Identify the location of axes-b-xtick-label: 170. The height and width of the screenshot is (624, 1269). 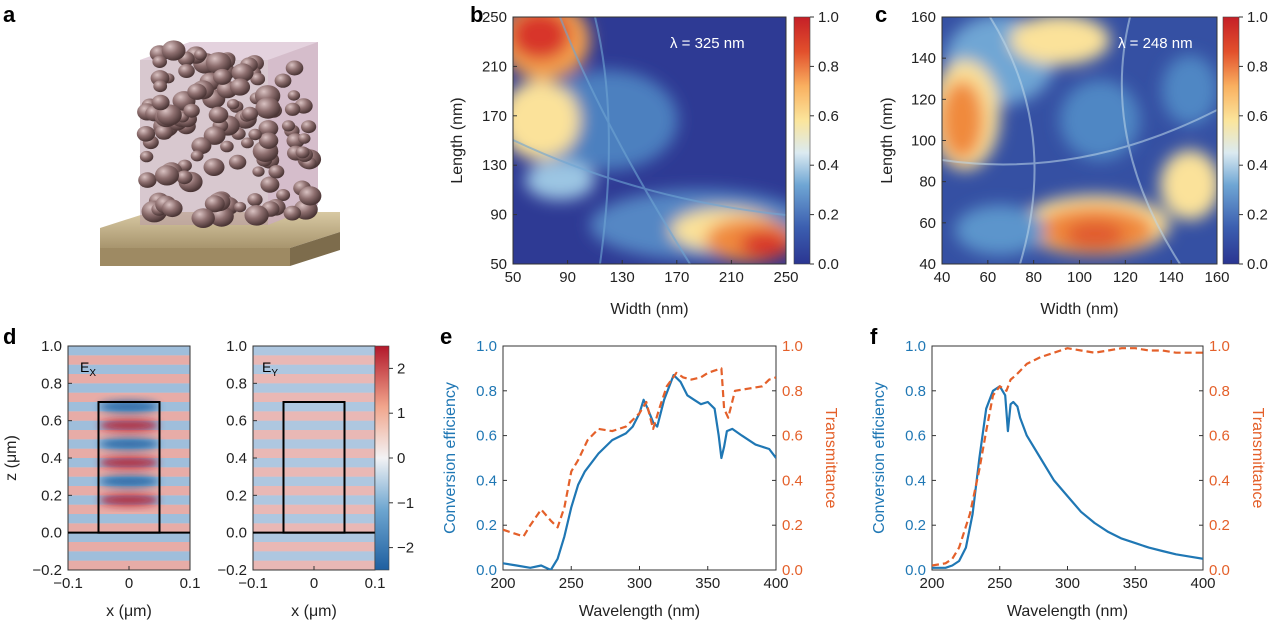
(676, 277).